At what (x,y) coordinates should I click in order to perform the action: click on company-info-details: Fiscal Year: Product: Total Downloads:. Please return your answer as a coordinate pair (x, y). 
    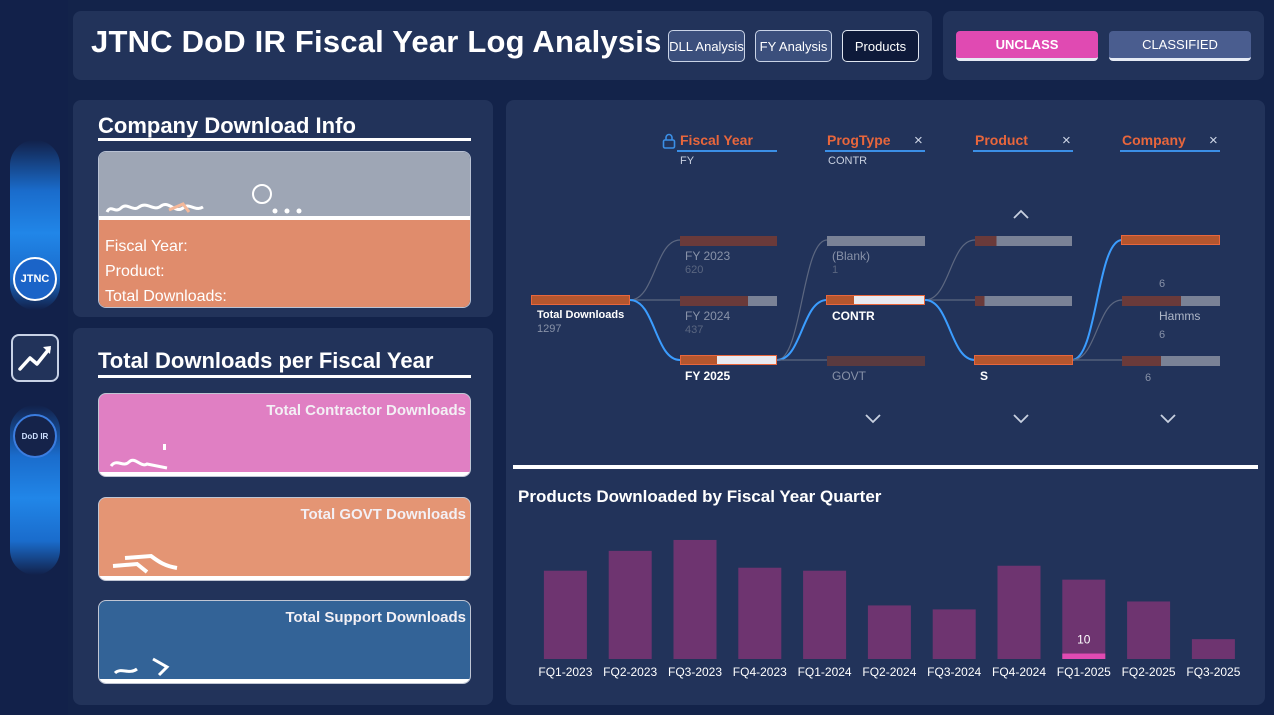
    Looking at the image, I should click on (284, 263).